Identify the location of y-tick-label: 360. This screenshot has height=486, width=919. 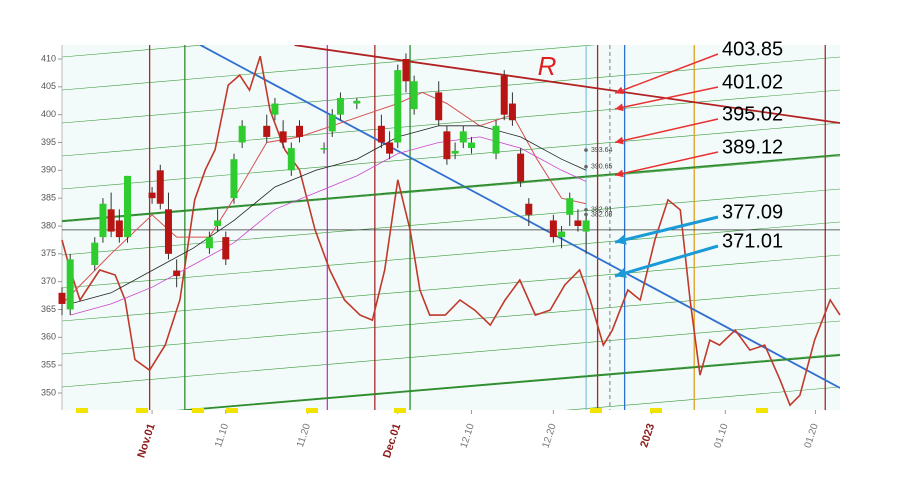
(48, 337).